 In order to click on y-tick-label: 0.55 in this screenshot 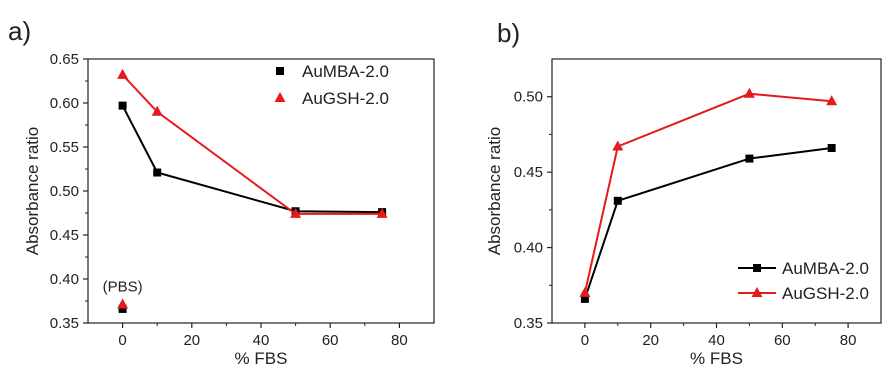, I will do `click(64, 147)`.